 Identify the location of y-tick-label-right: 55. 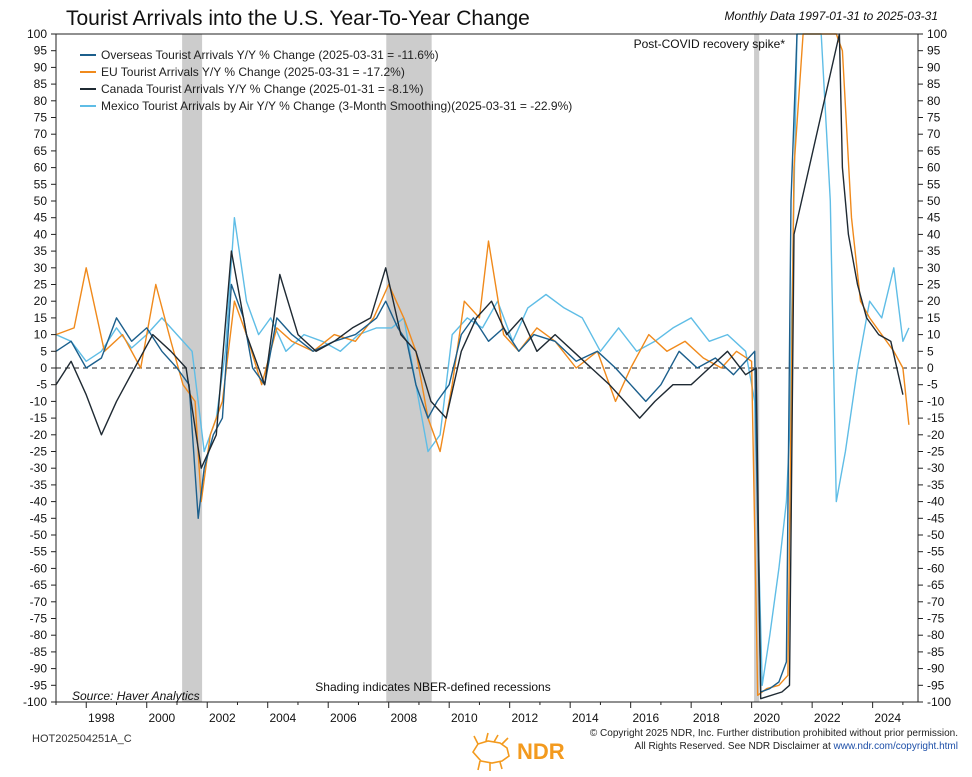
(934, 184).